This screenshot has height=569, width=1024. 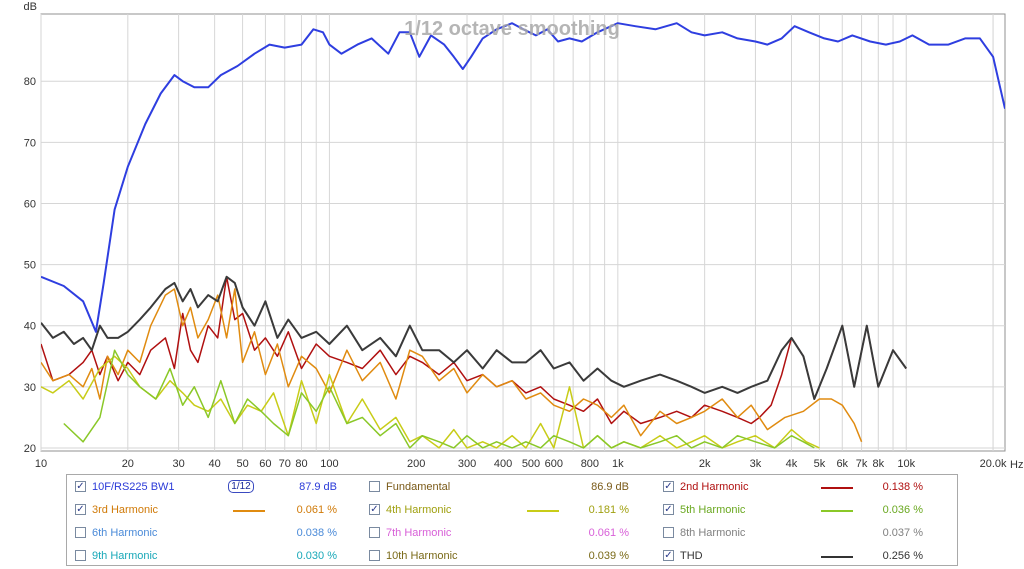 I want to click on x-tick-label: 40, so click(x=215, y=464).